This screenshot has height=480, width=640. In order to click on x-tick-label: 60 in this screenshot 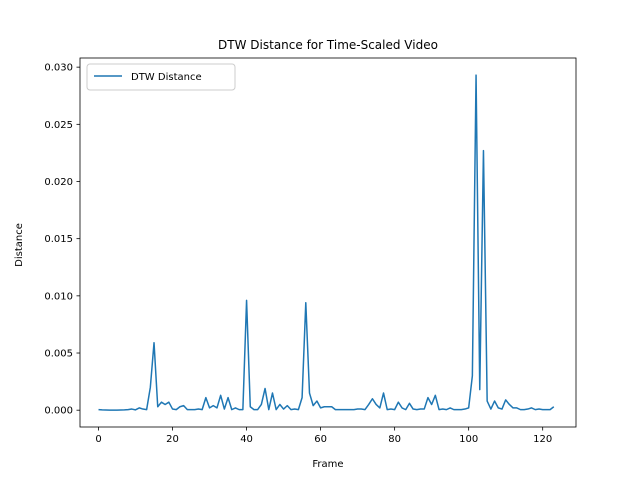, I will do `click(320, 439)`.